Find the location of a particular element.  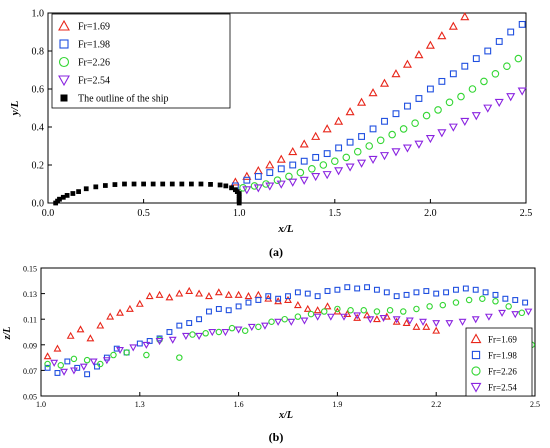

y-tick-label: 0.05 is located at coordinates (30, 397).